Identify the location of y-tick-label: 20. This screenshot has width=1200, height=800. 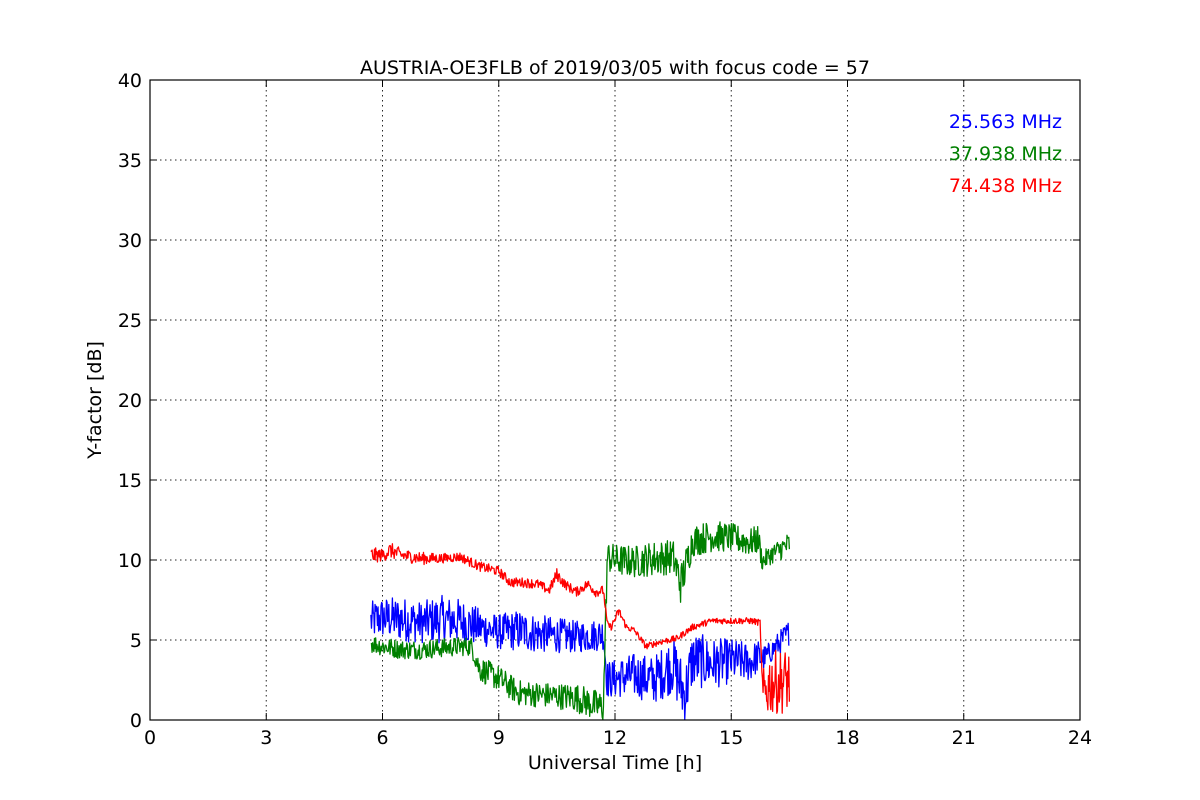
(130, 401).